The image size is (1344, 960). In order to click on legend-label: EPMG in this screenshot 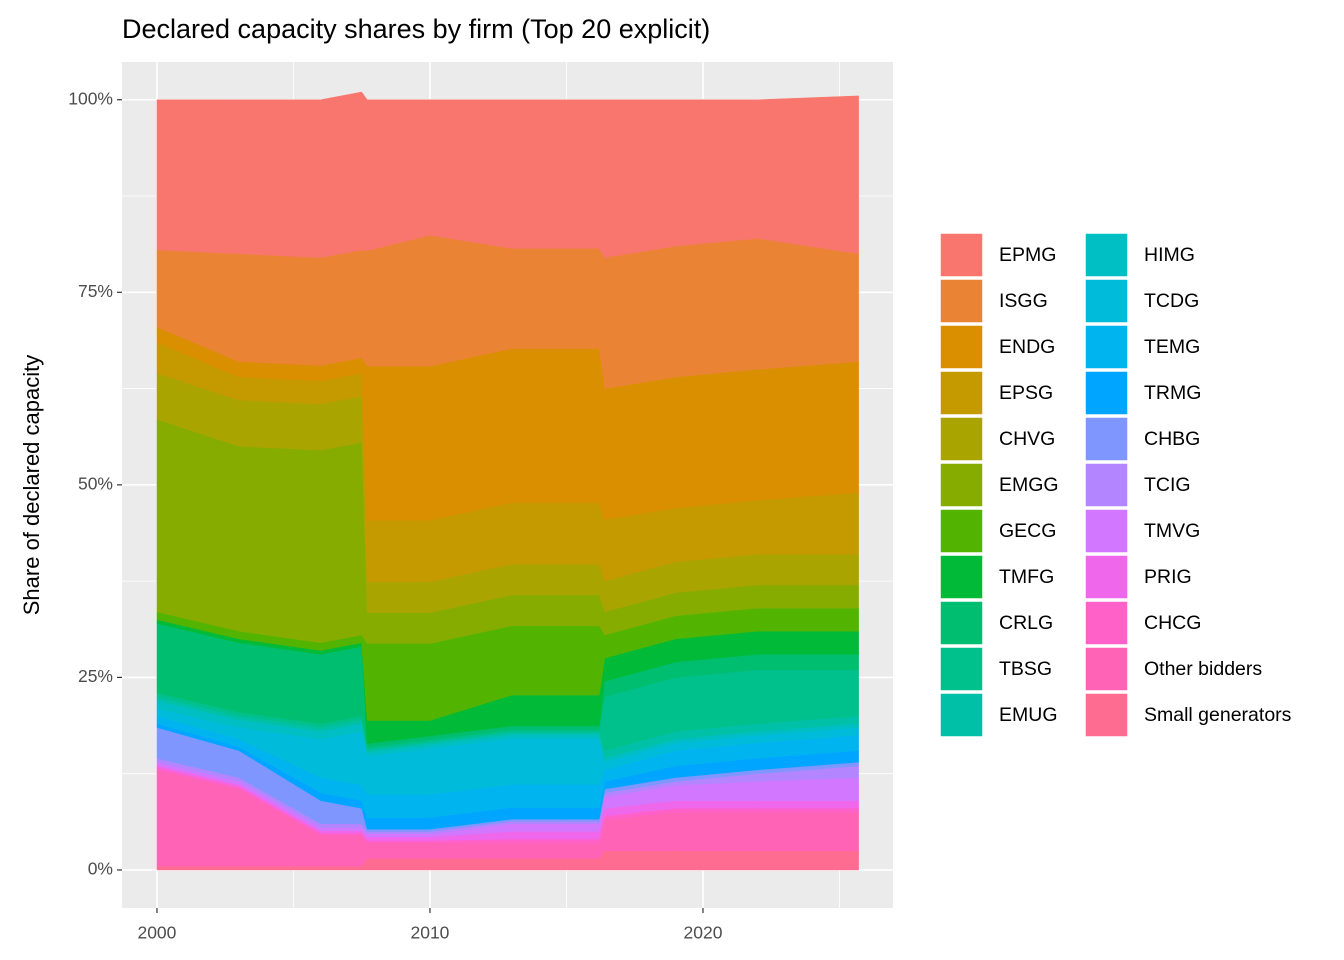, I will do `click(1027, 255)`.